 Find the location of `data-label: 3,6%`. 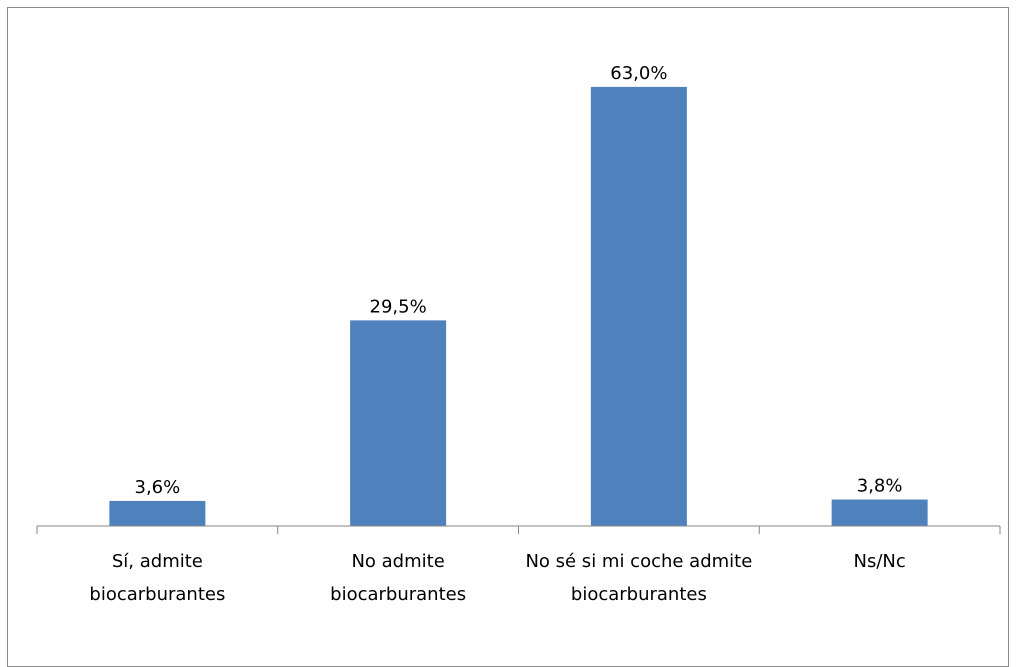

data-label: 3,6% is located at coordinates (158, 487).